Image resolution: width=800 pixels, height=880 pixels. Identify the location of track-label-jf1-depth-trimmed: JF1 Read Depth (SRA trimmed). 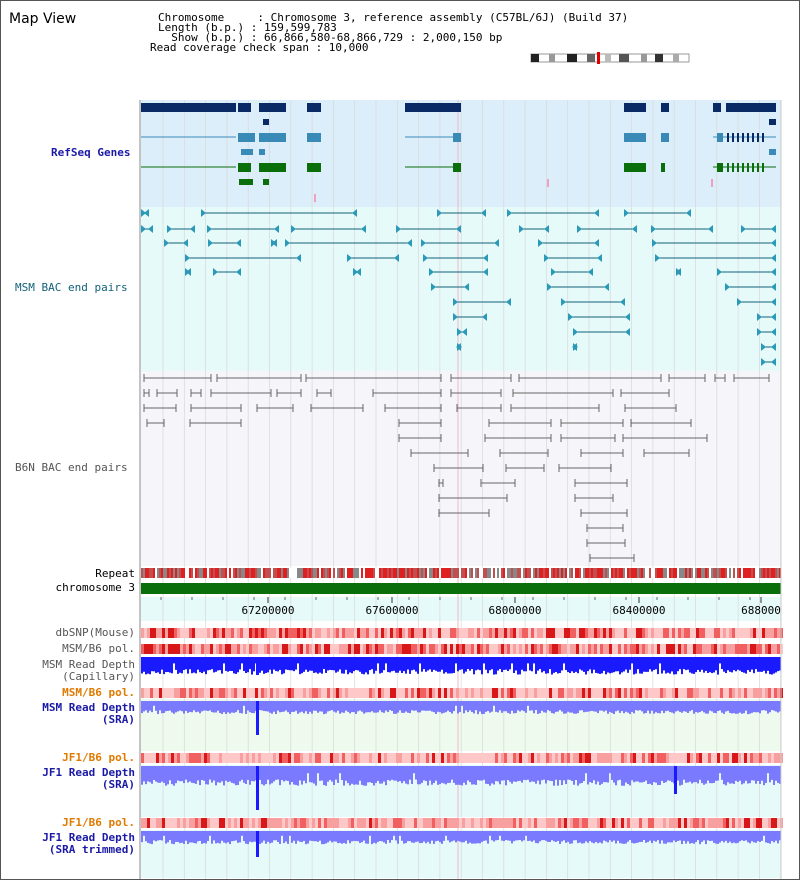
(88, 843).